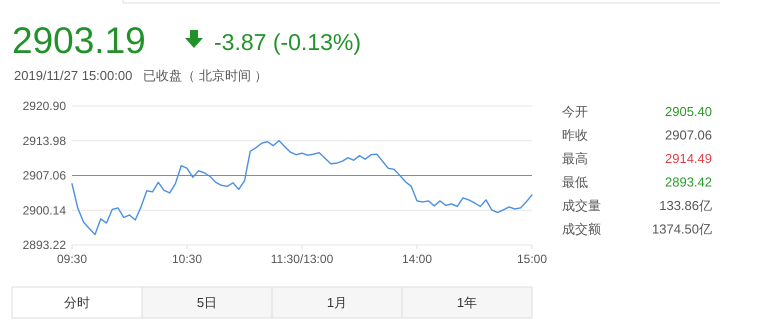 This screenshot has width=776, height=334. I want to click on text: 成交量, so click(581, 205).